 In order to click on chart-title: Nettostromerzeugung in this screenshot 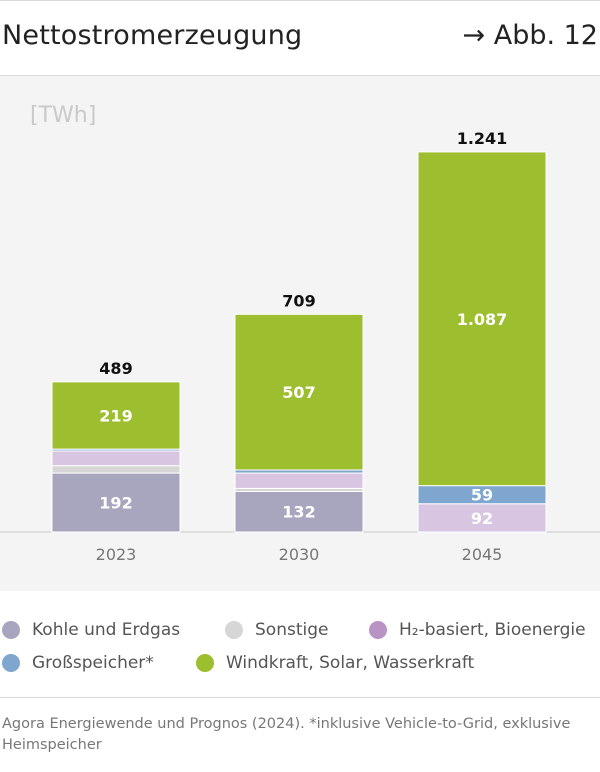, I will do `click(152, 35)`.